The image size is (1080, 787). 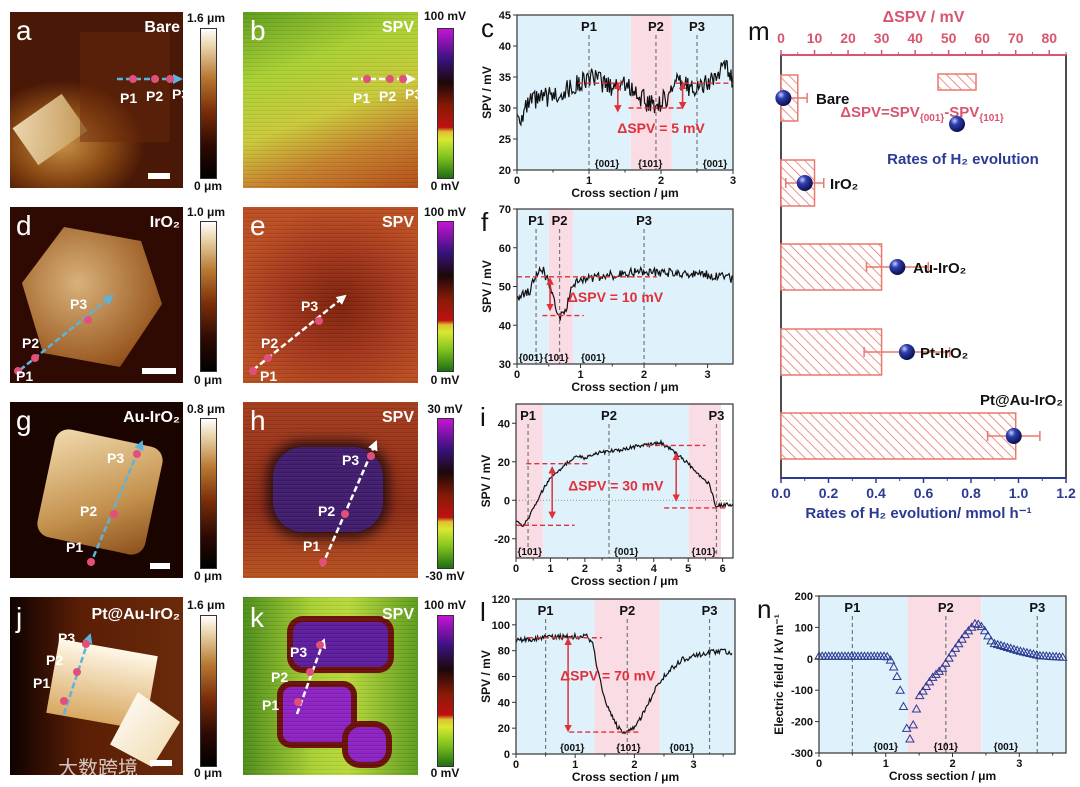 I want to click on afm-image-au-iro2, so click(x=96, y=490).